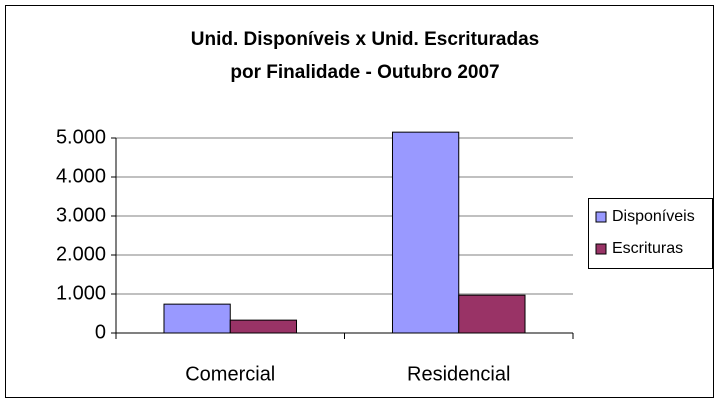  What do you see at coordinates (365, 39) in the screenshot?
I see `chart-title: Unid. Disponíveis x Unid. Escrituradas` at bounding box center [365, 39].